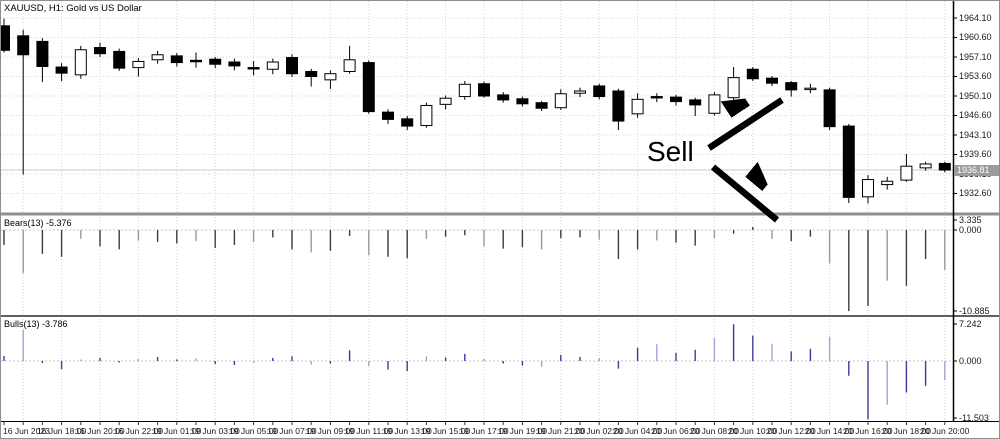 The height and width of the screenshot is (439, 1000). What do you see at coordinates (974, 418) in the screenshot?
I see `indicator-scale-label: -11.503` at bounding box center [974, 418].